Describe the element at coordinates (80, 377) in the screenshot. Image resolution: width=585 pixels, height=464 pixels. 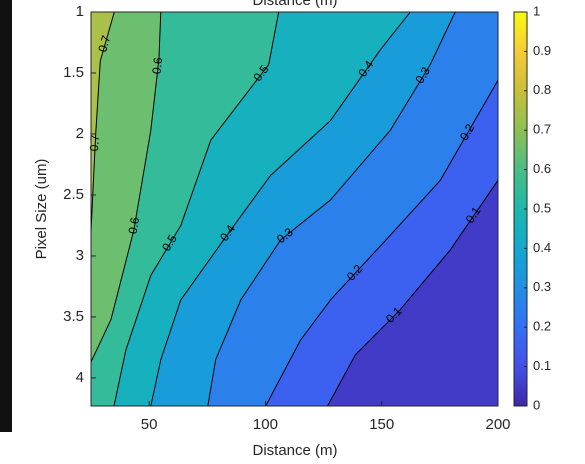
I see `y-tick-label: 4` at that location.